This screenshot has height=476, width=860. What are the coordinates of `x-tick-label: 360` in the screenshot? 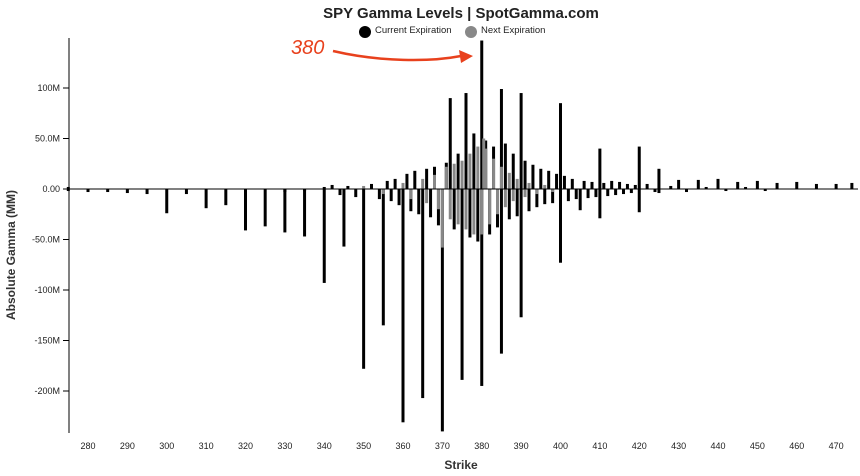 It's located at (402, 446).